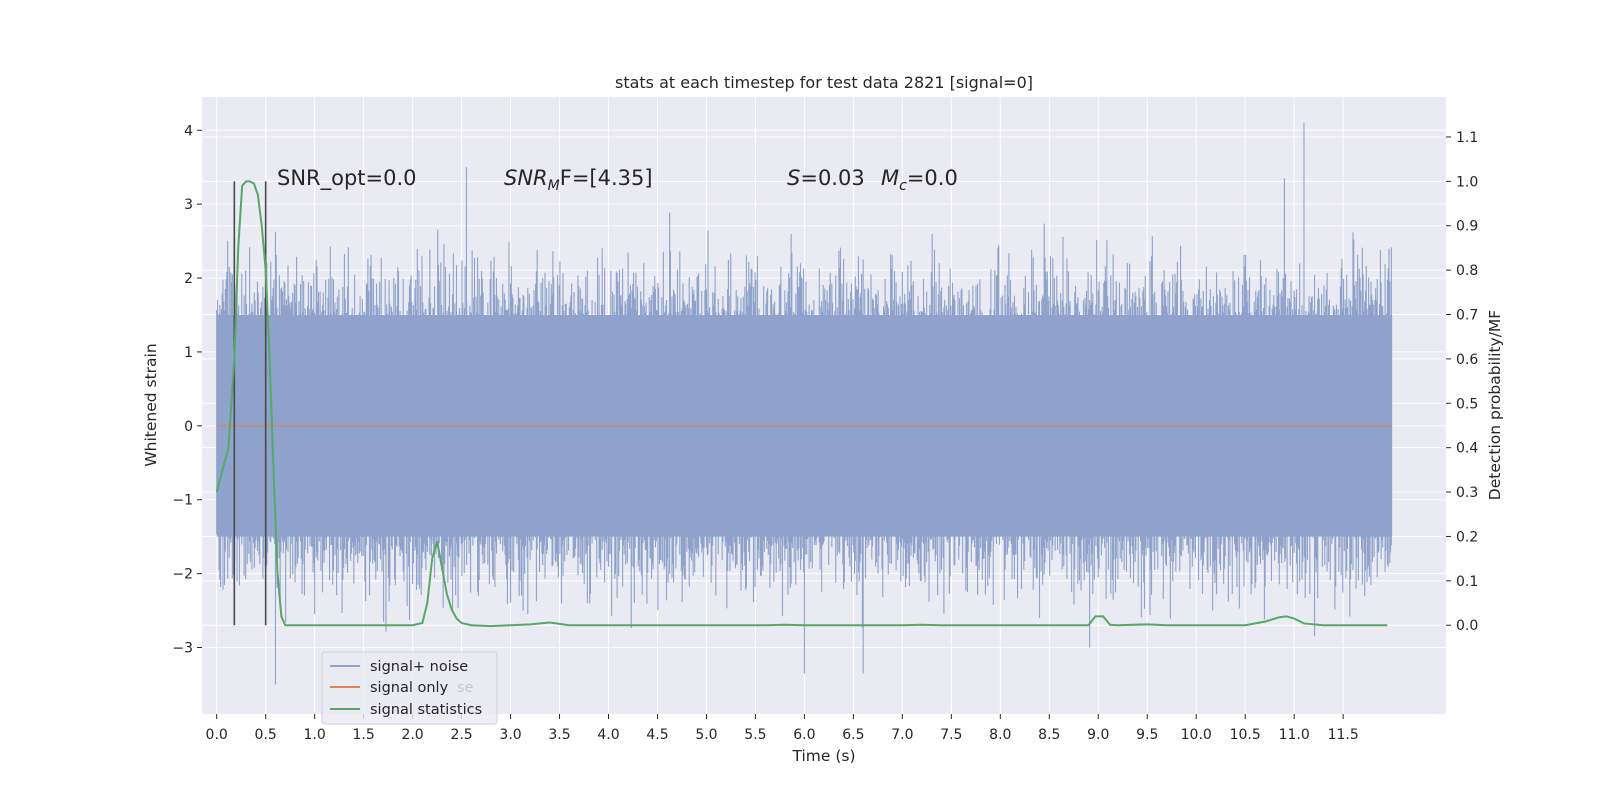  Describe the element at coordinates (250, 403) in the screenshot. I see `vertical-markers-group` at that location.